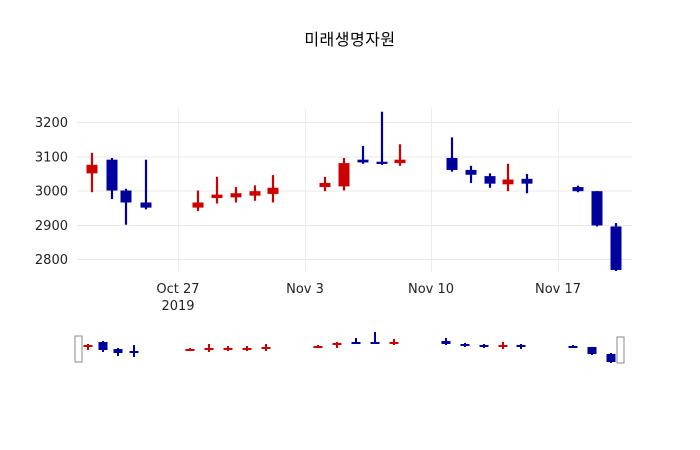  Describe the element at coordinates (177, 289) in the screenshot. I see `x-axis-tick-label: Oct 27` at that location.